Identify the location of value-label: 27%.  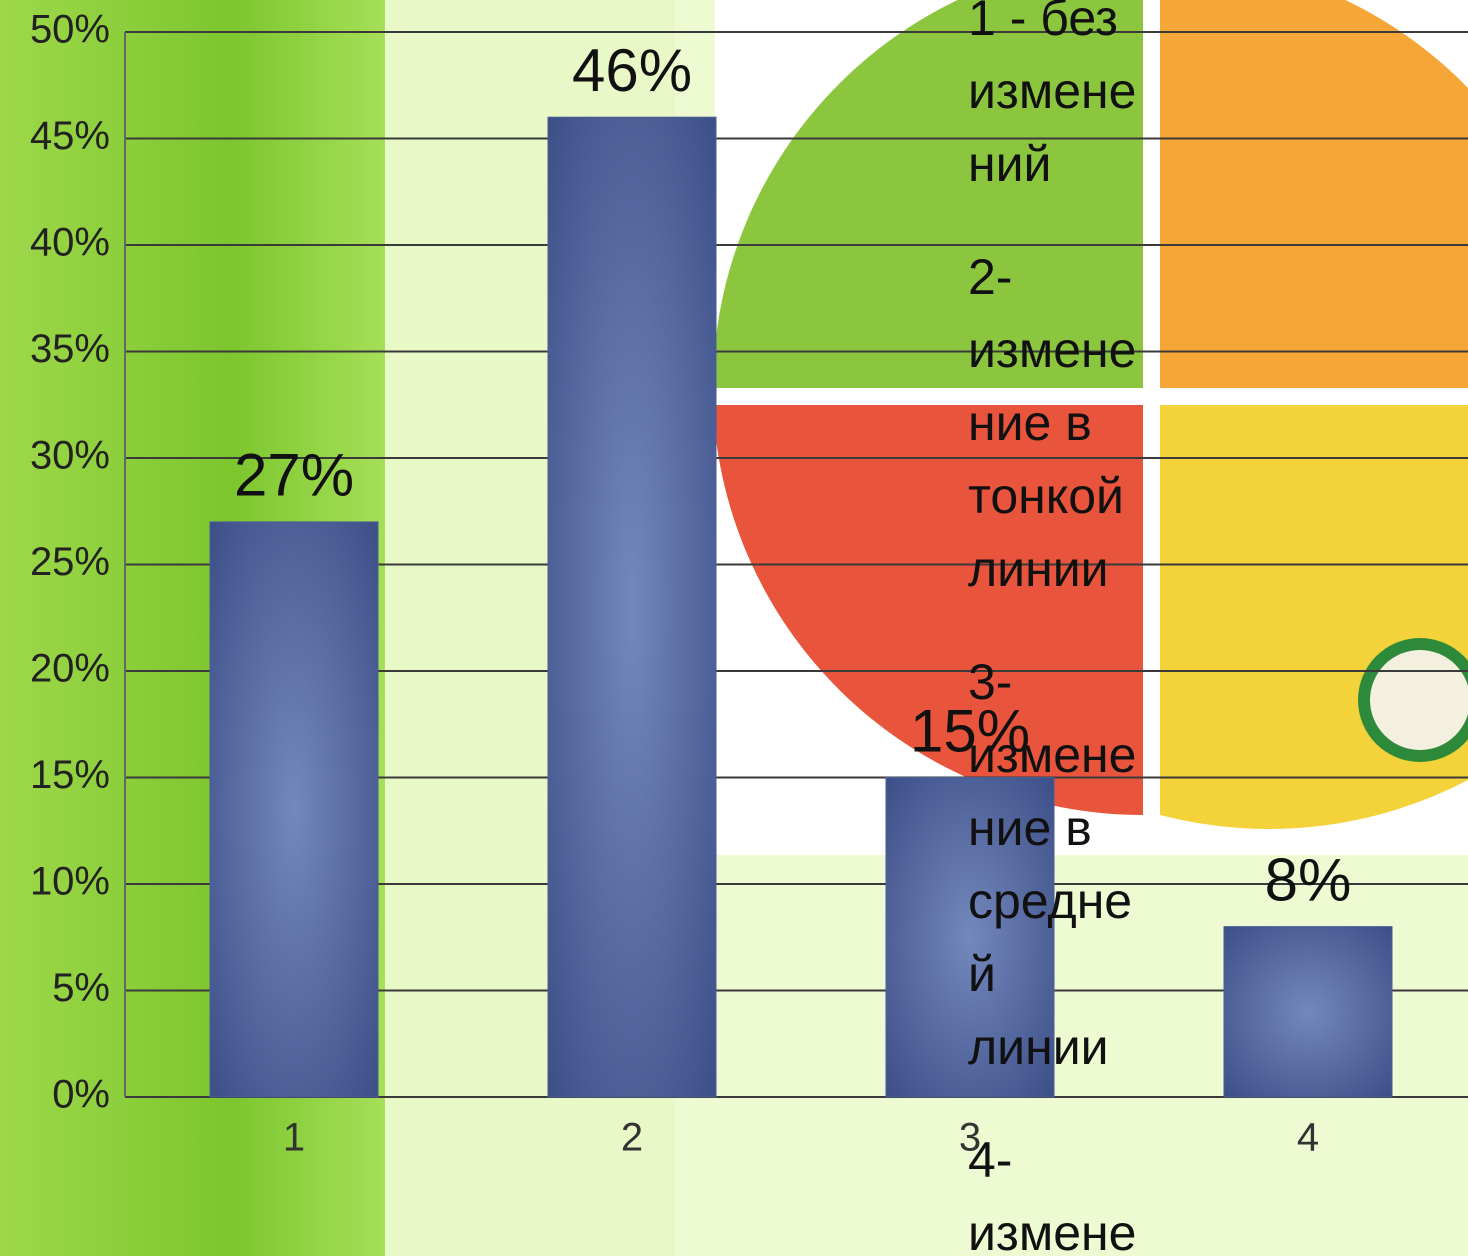
(294, 475).